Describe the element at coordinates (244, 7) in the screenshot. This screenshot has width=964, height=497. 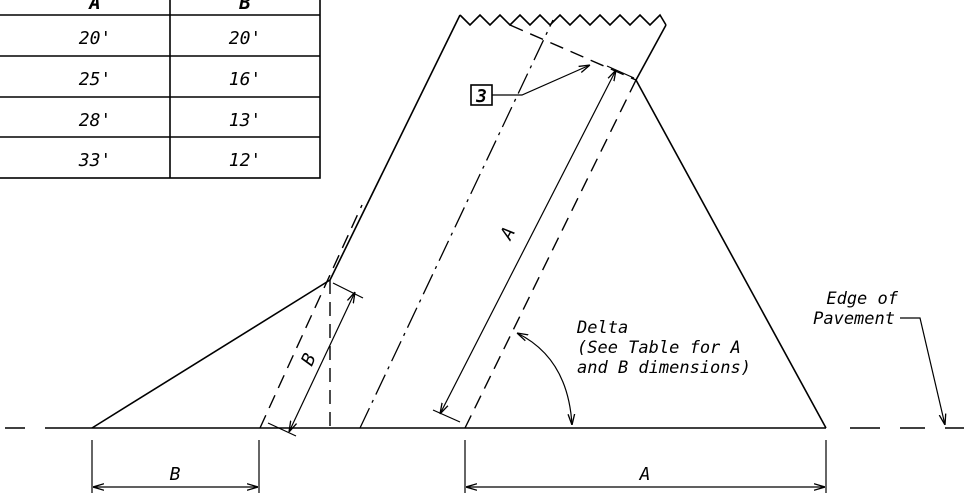
I see `table-header-b: B` at that location.